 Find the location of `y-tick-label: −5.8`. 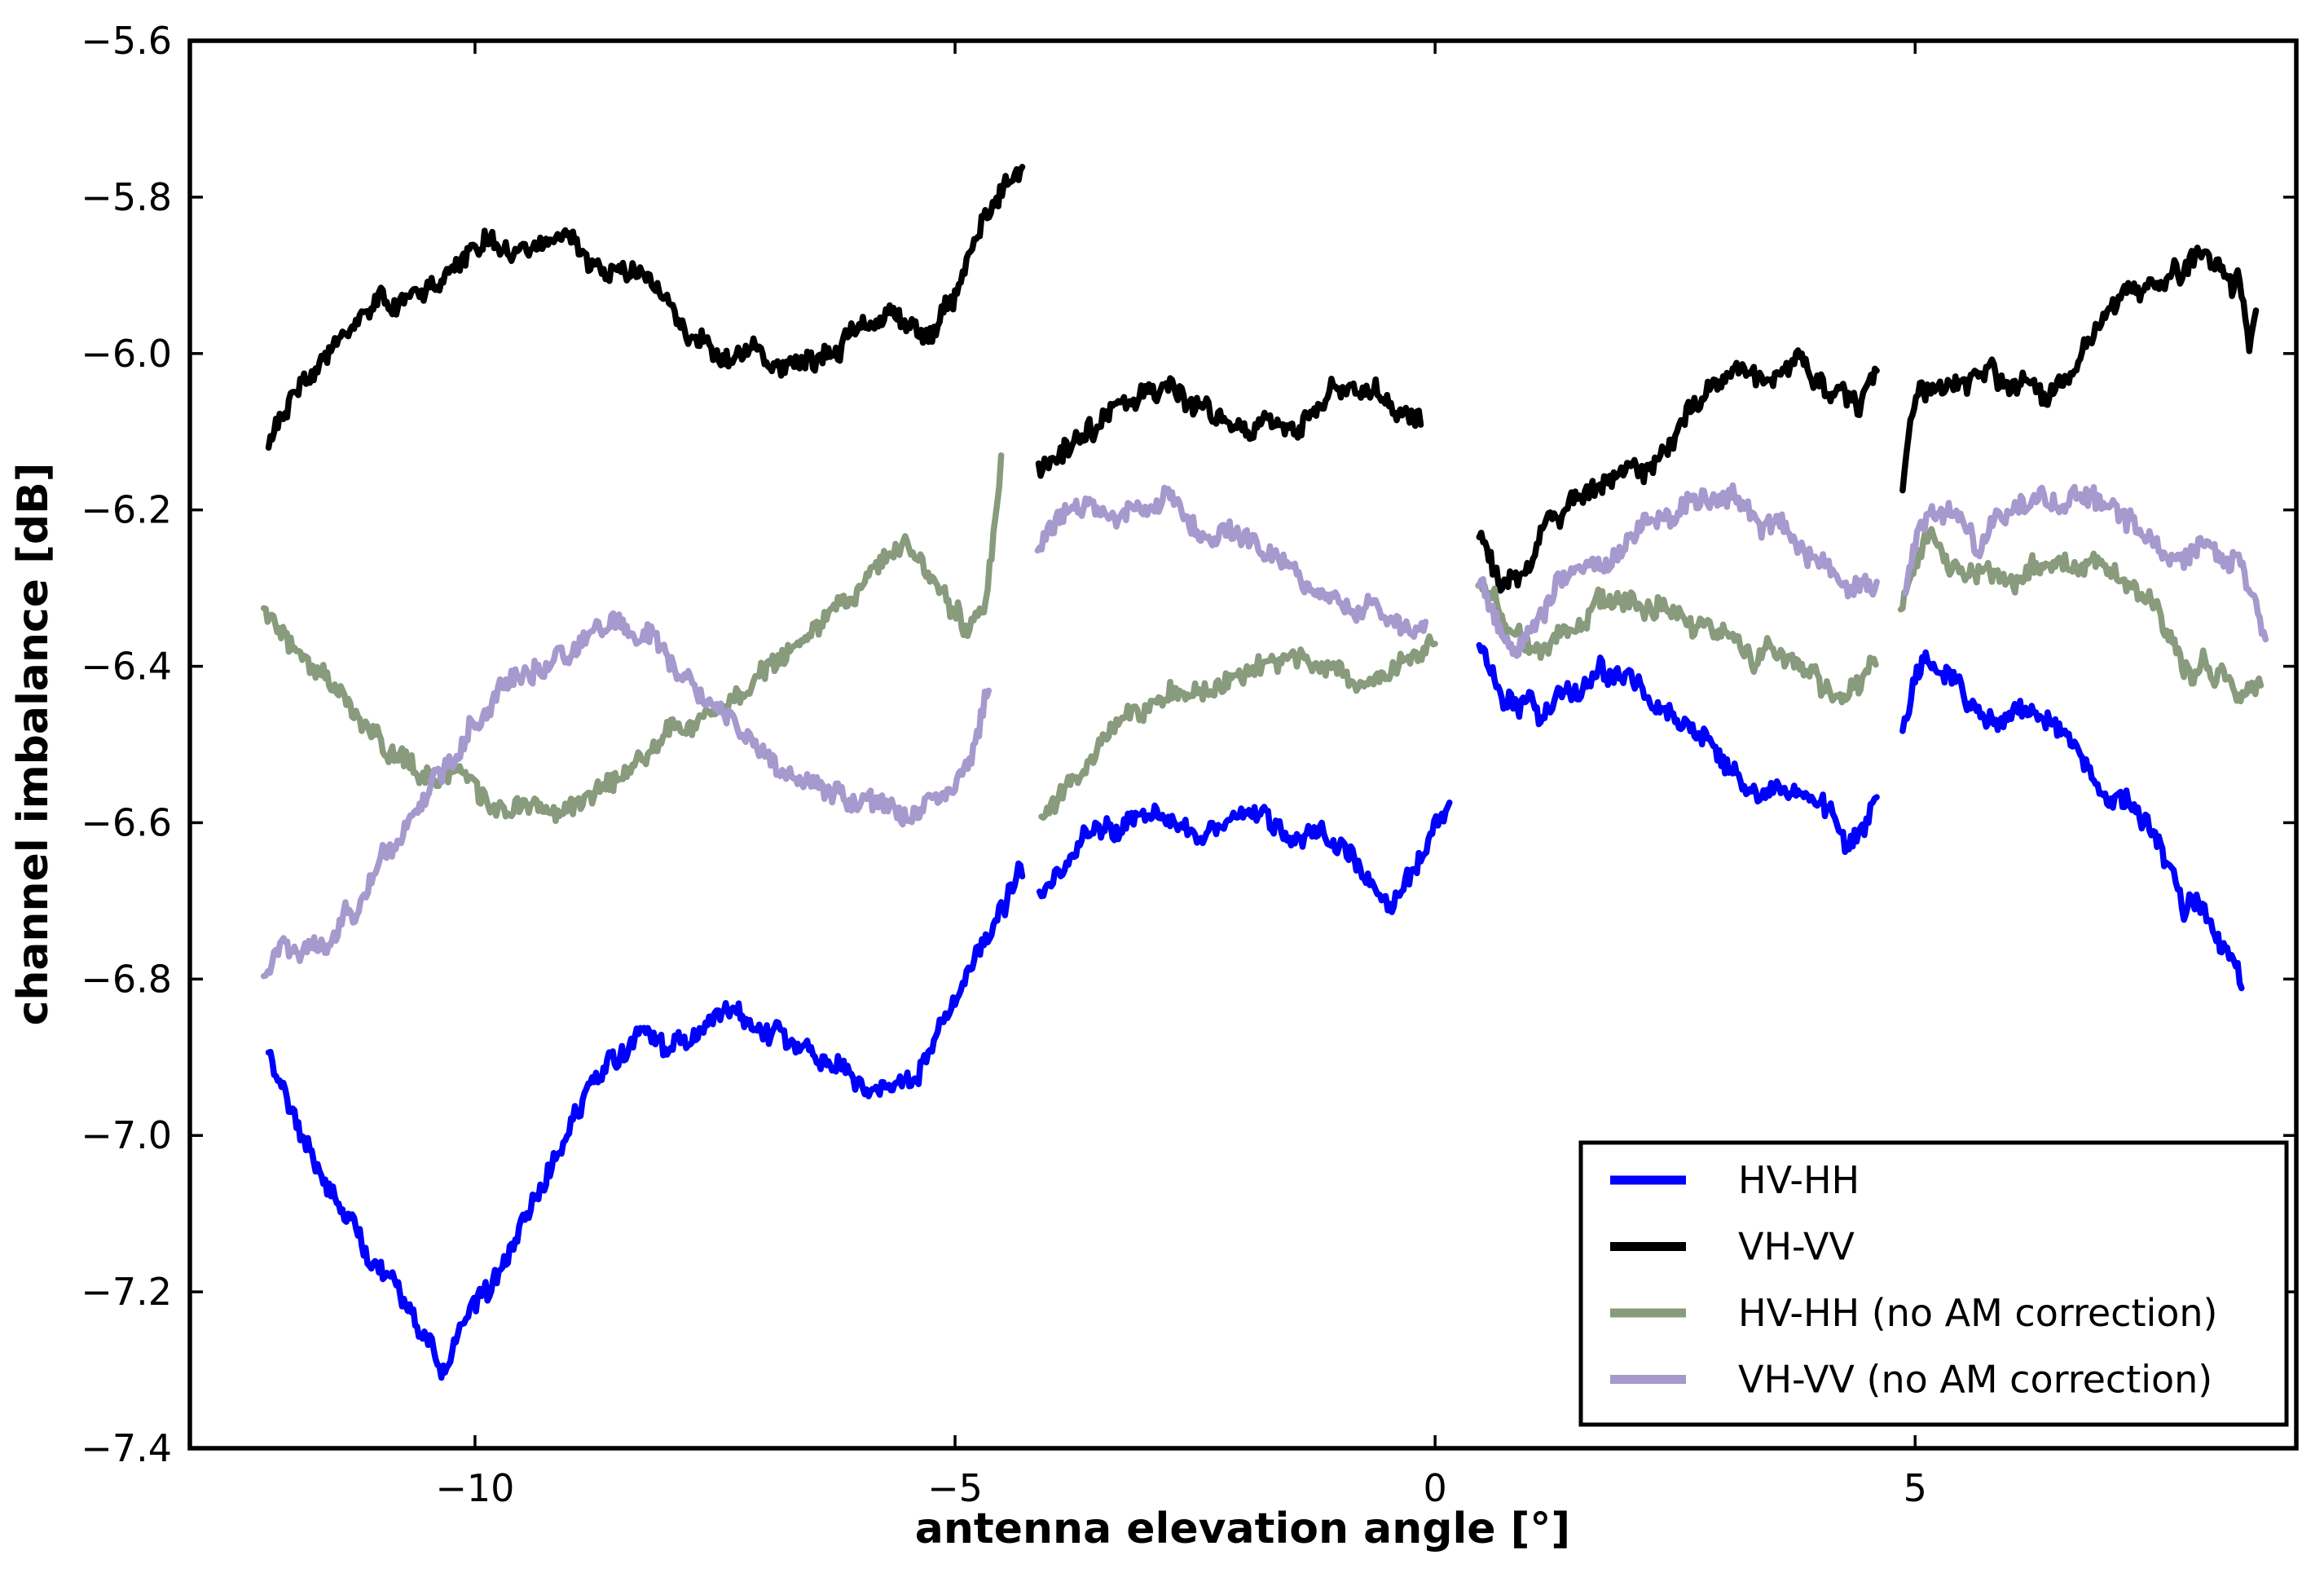

y-tick-label: −5.8 is located at coordinates (126, 197).